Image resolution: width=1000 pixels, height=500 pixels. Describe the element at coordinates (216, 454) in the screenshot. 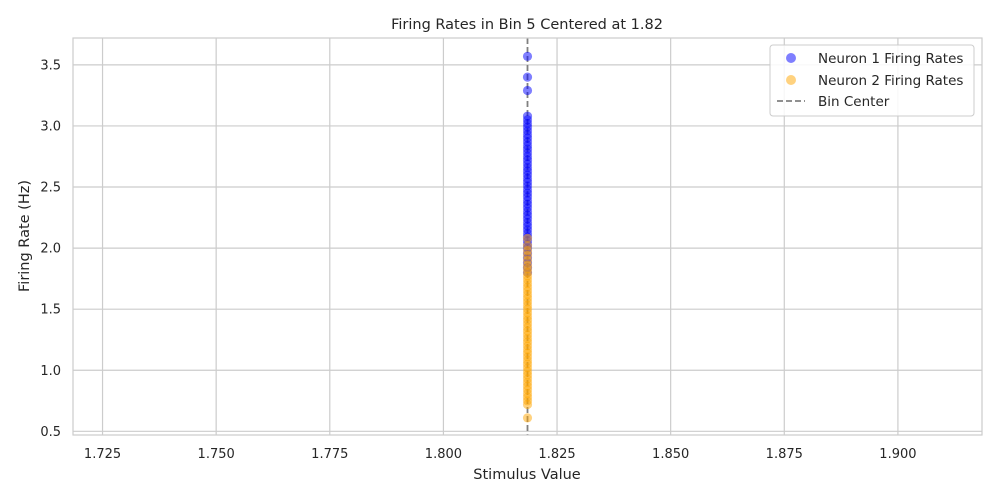

I see `x-tick-label: 1.750` at that location.